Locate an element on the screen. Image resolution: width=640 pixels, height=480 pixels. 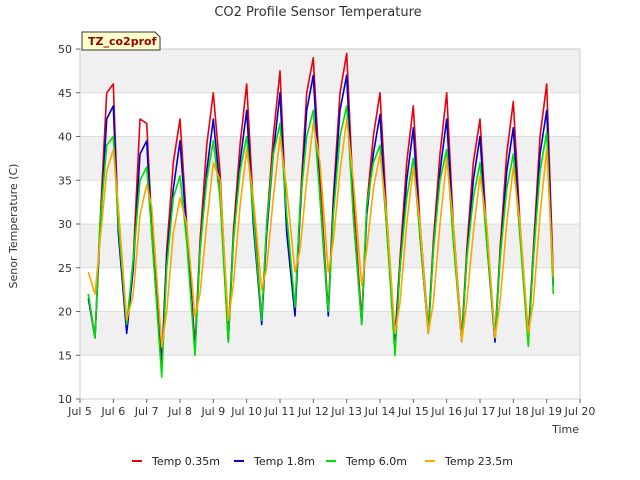
station-badge: TZ_co2prof is located at coordinates (121, 41).